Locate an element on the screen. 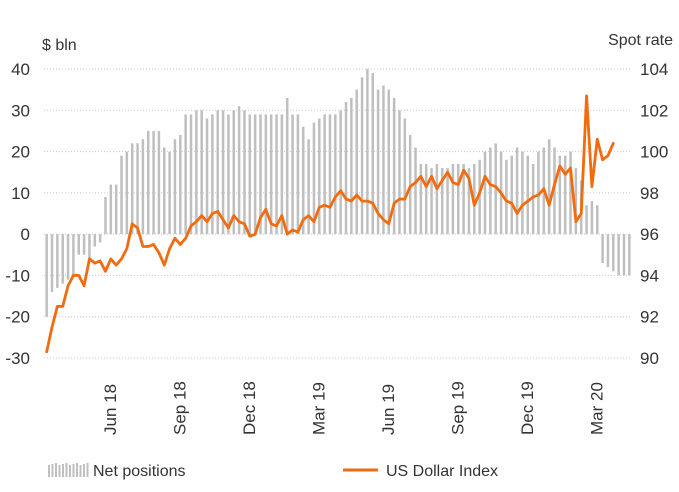 The image size is (679, 492). legend-usd-index-label: US Dollar Index is located at coordinates (442, 471).